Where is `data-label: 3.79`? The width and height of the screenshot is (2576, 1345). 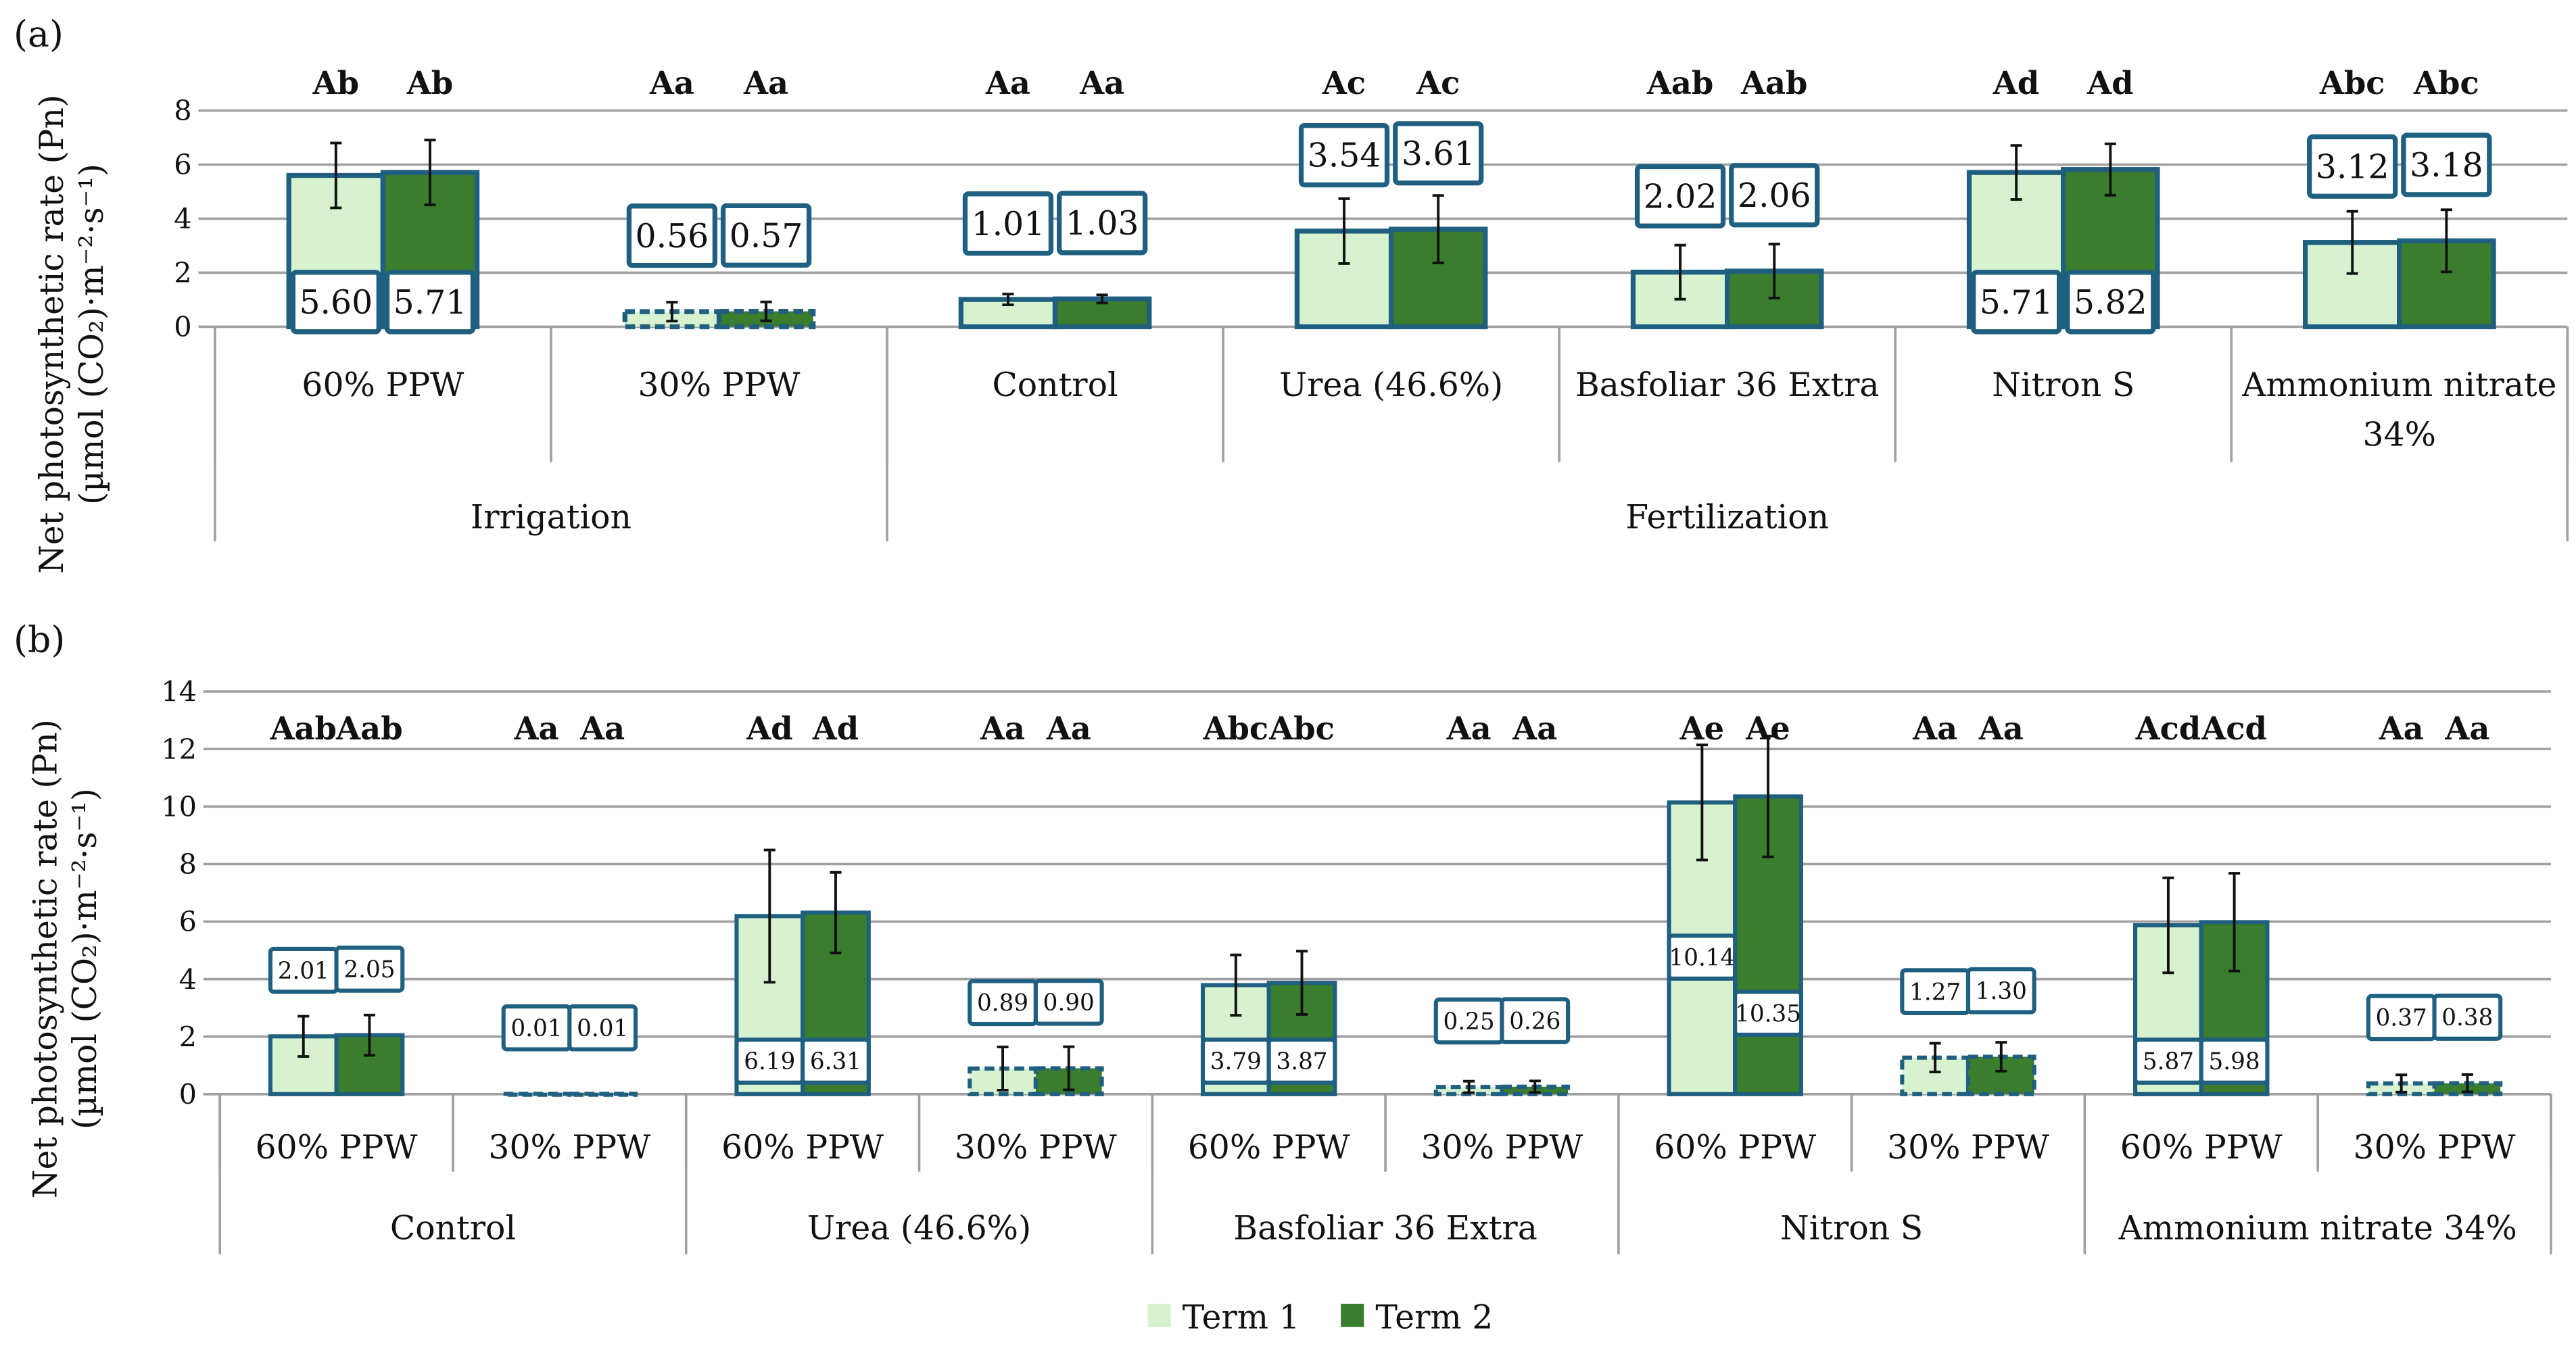
data-label: 3.79 is located at coordinates (1236, 1061).